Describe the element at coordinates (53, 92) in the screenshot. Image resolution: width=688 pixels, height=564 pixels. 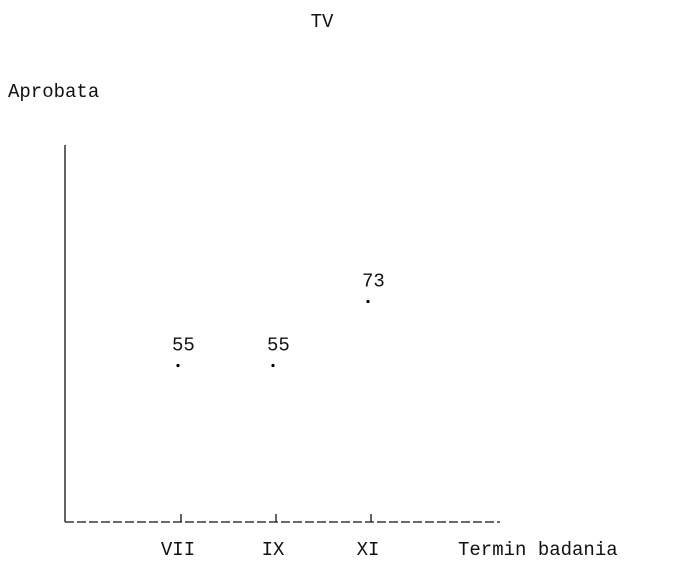
I see `y-axis-label: Aprobata` at that location.